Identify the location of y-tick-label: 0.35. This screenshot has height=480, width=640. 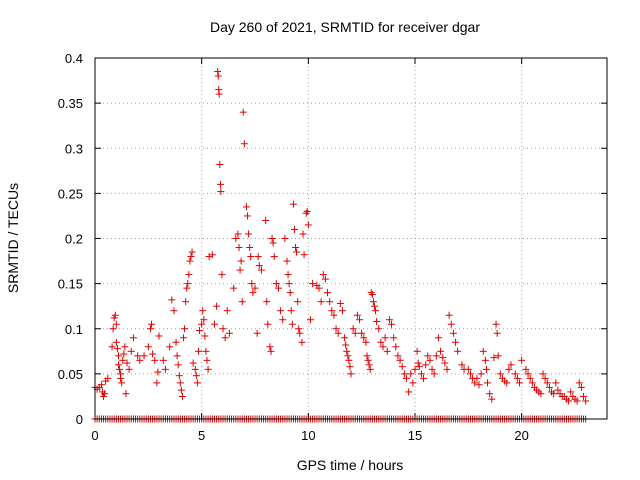
(70, 103).